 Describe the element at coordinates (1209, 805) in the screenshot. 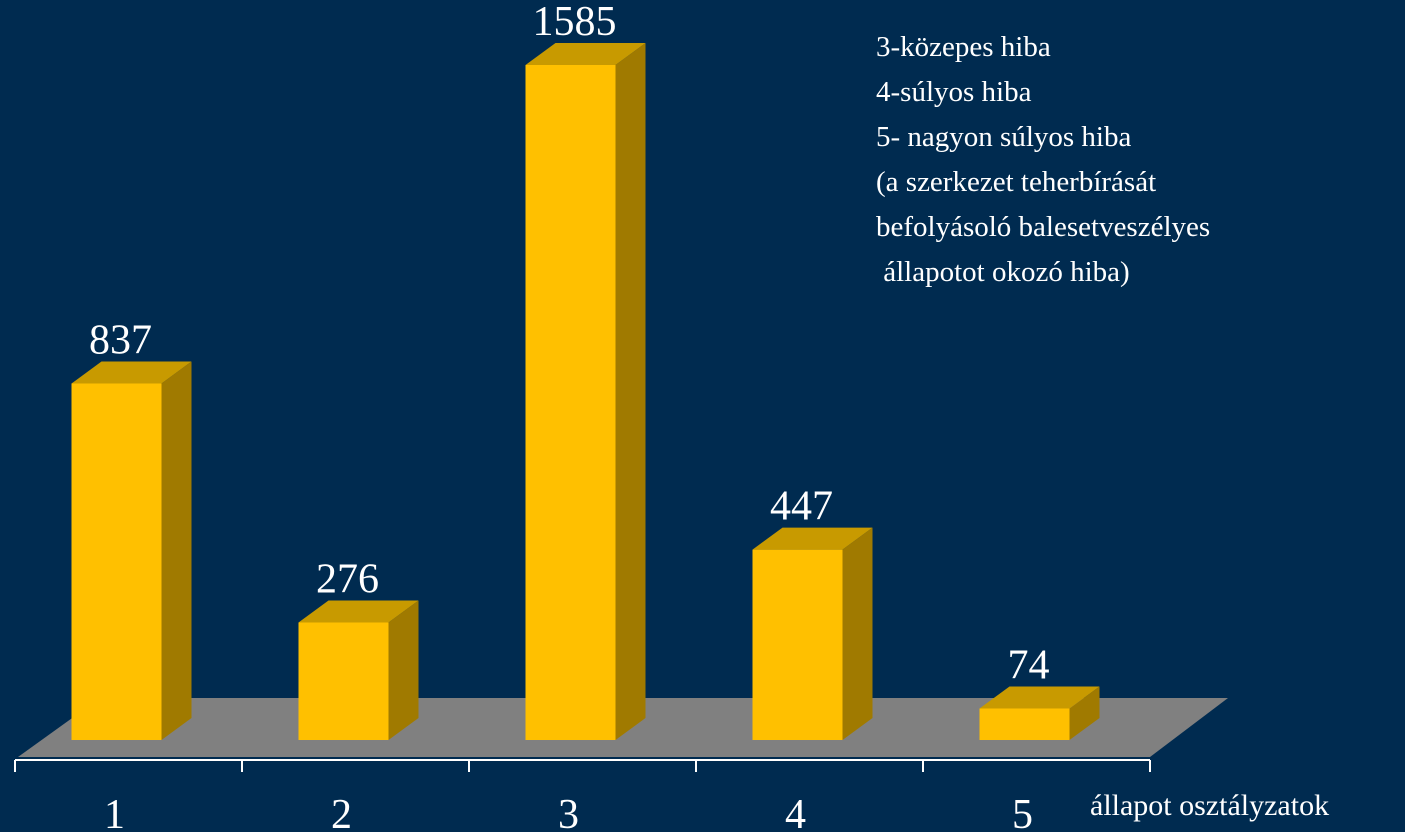

I see `x-axis-label: állapot osztályzatok` at that location.